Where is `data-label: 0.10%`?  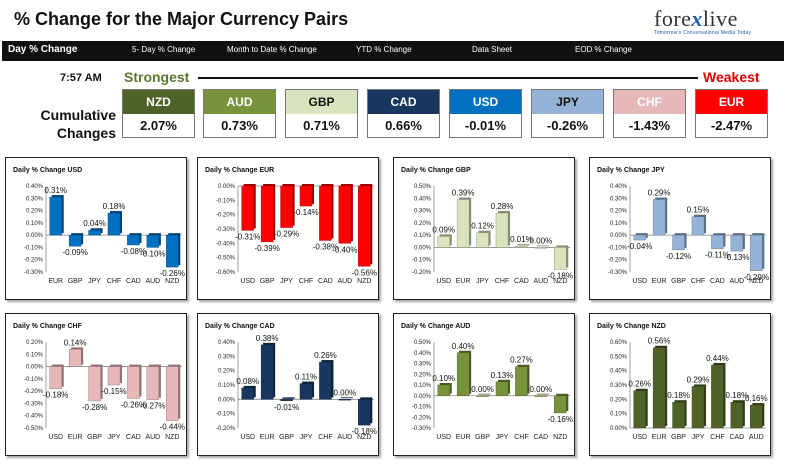
data-label: 0.10% is located at coordinates (443, 378).